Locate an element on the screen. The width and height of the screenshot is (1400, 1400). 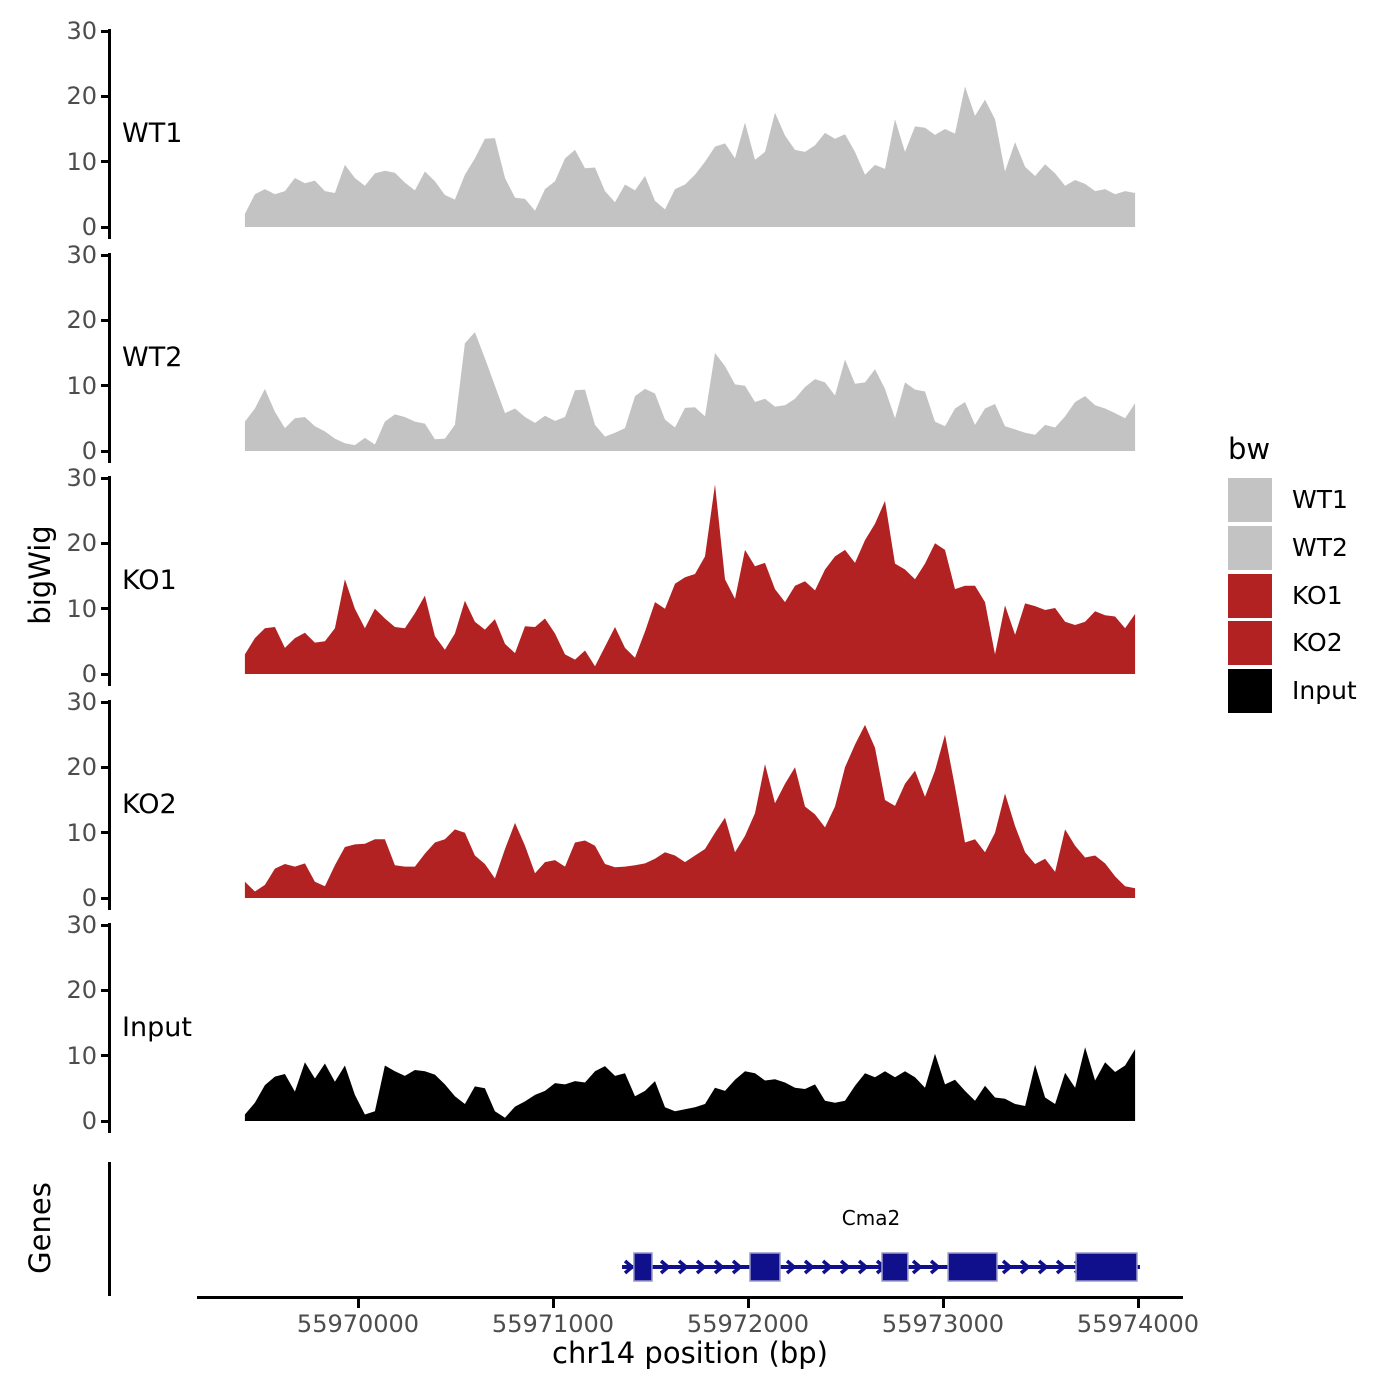
legend-label-KO1: KO1 is located at coordinates (1317, 595).